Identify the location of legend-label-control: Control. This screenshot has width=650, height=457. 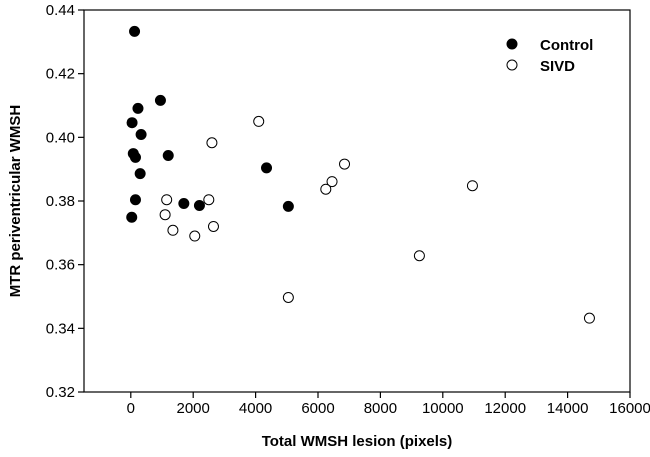
(566, 45).